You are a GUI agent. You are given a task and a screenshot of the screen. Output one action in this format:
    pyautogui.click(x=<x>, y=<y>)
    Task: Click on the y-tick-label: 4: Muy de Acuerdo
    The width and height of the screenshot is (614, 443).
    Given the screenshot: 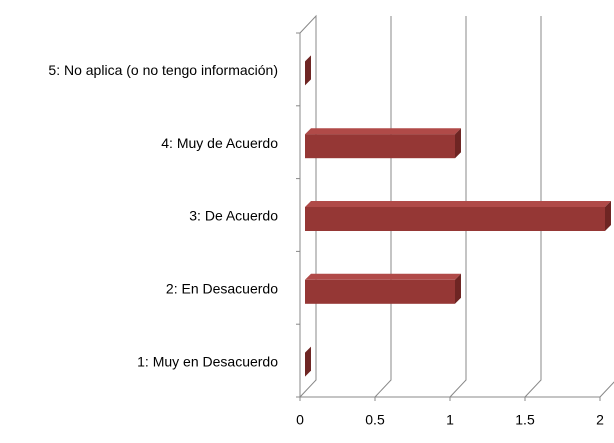 What is the action you would take?
    pyautogui.click(x=219, y=143)
    